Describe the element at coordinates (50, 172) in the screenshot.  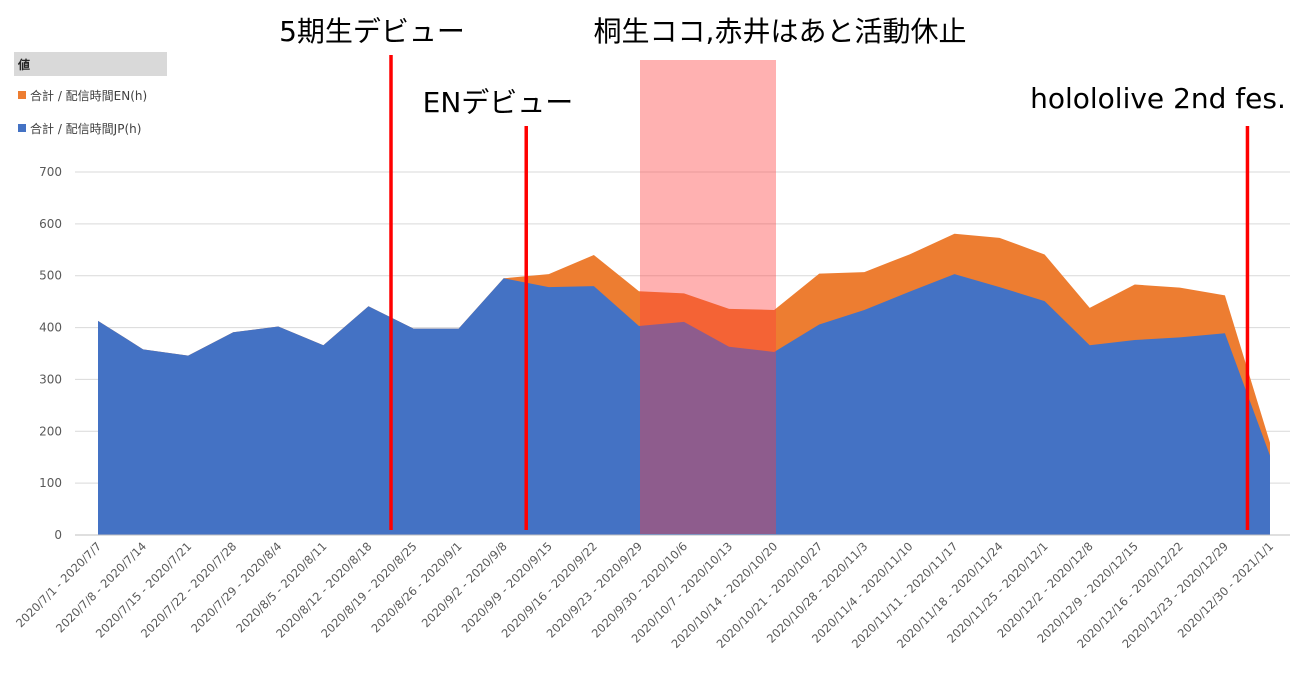
I see `y-tick-label: 700` at that location.